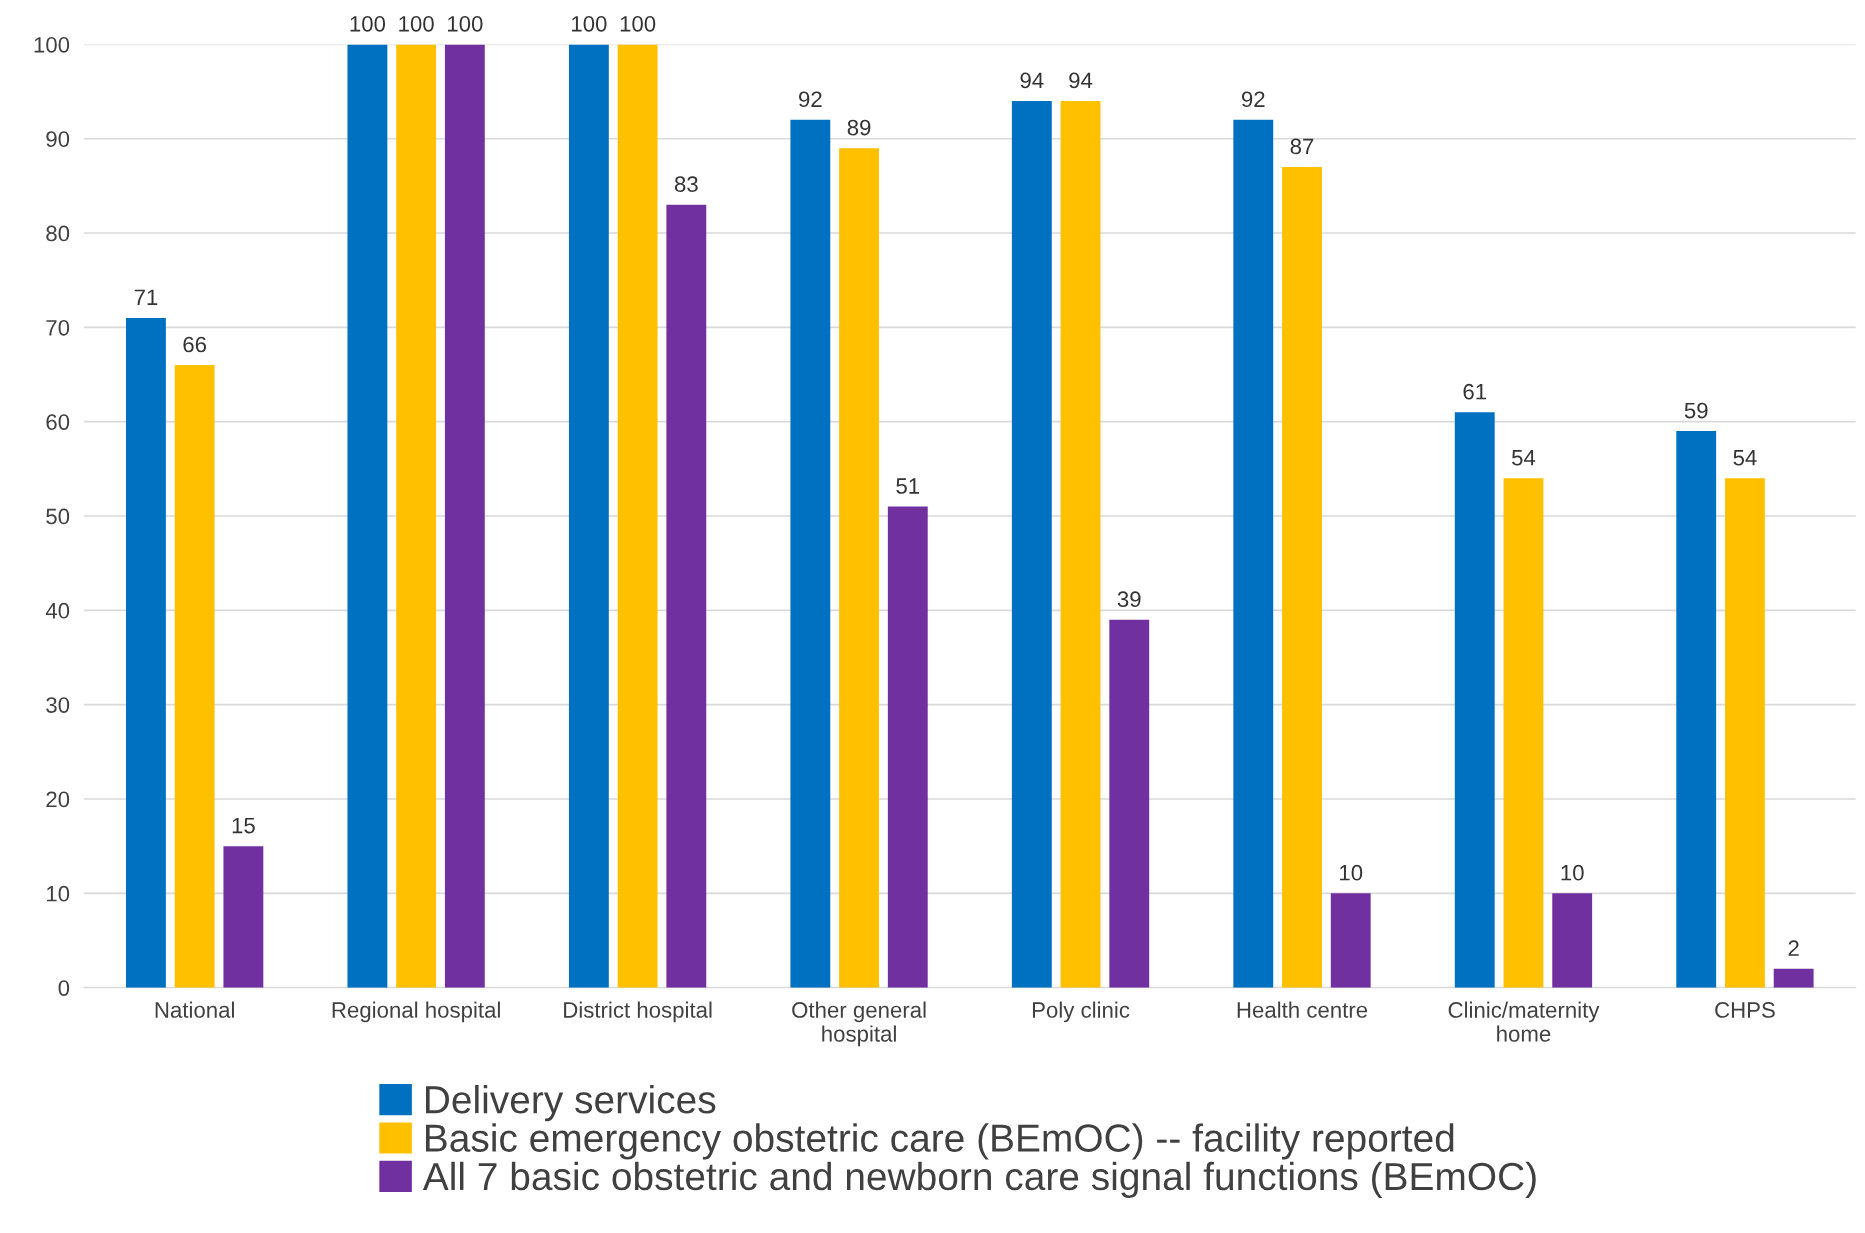 The image size is (1865, 1233). What do you see at coordinates (1302, 1009) in the screenshot?
I see `x-tick-label: Health centre` at bounding box center [1302, 1009].